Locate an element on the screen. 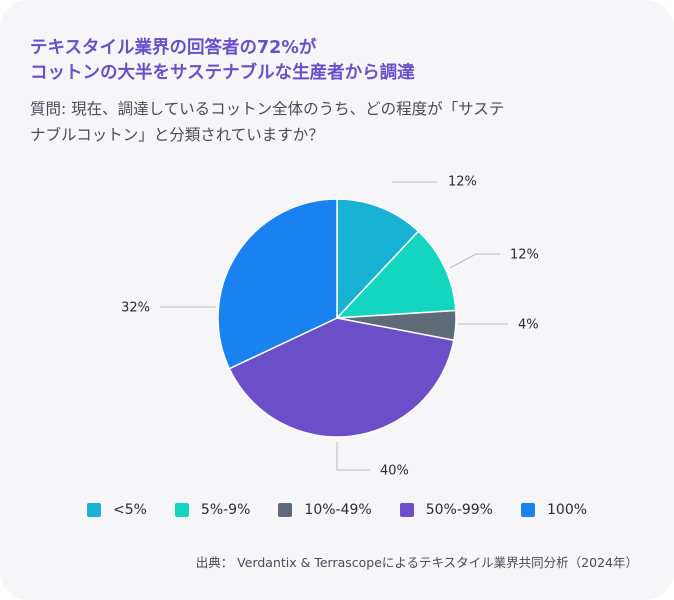 This screenshot has height=600, width=674. slice-value-label: 40% is located at coordinates (394, 471).